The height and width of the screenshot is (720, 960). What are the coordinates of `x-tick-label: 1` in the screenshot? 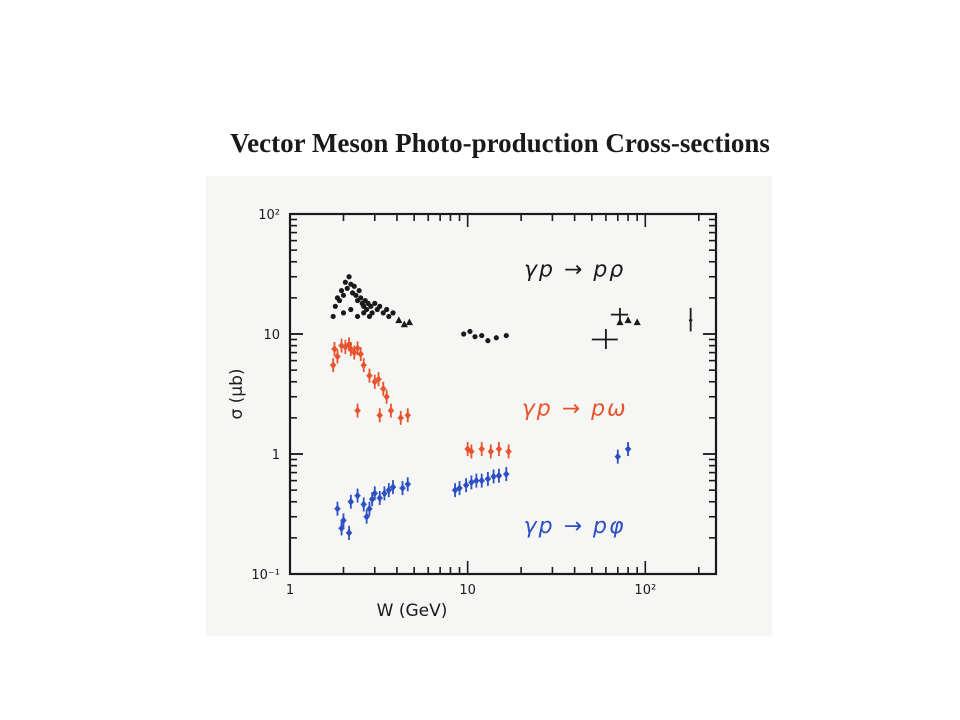 It's located at (290, 590).